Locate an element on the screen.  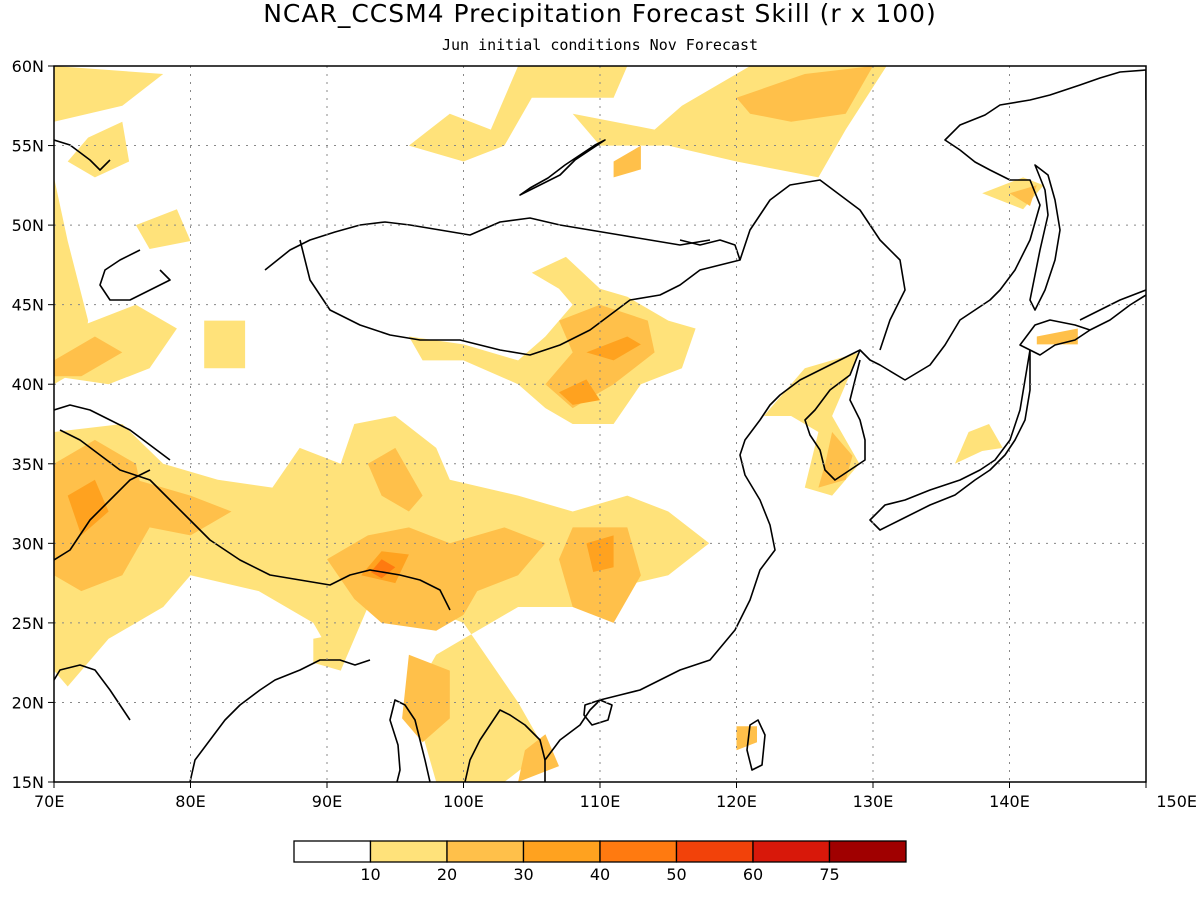
longitude-tick-label: 100E is located at coordinates (463, 801).